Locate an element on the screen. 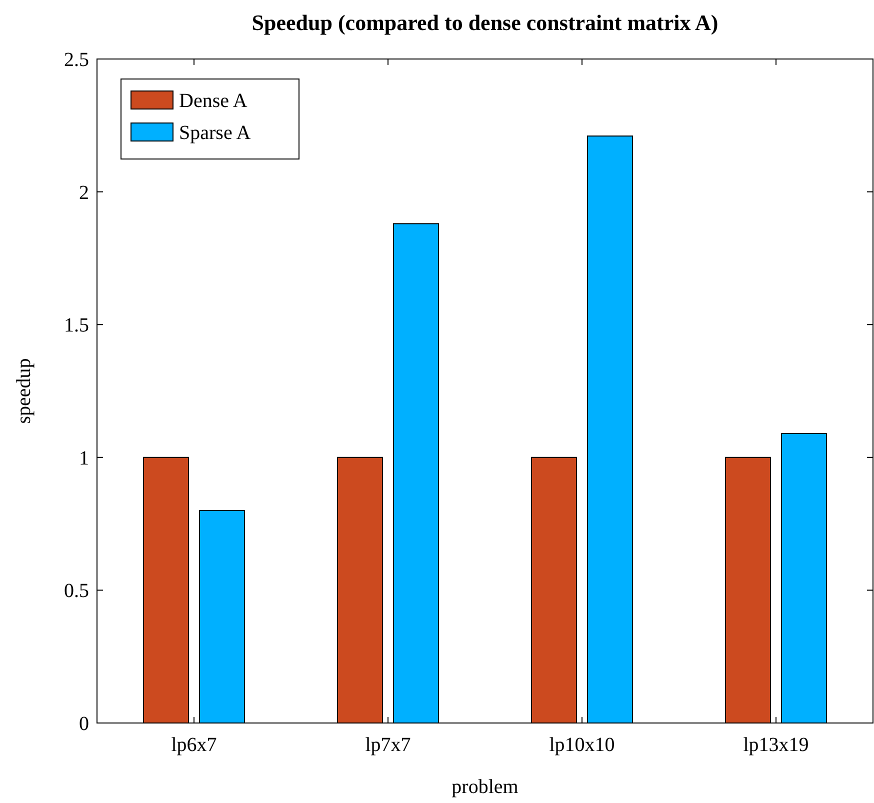  legend-label: Sparse A is located at coordinates (215, 133).